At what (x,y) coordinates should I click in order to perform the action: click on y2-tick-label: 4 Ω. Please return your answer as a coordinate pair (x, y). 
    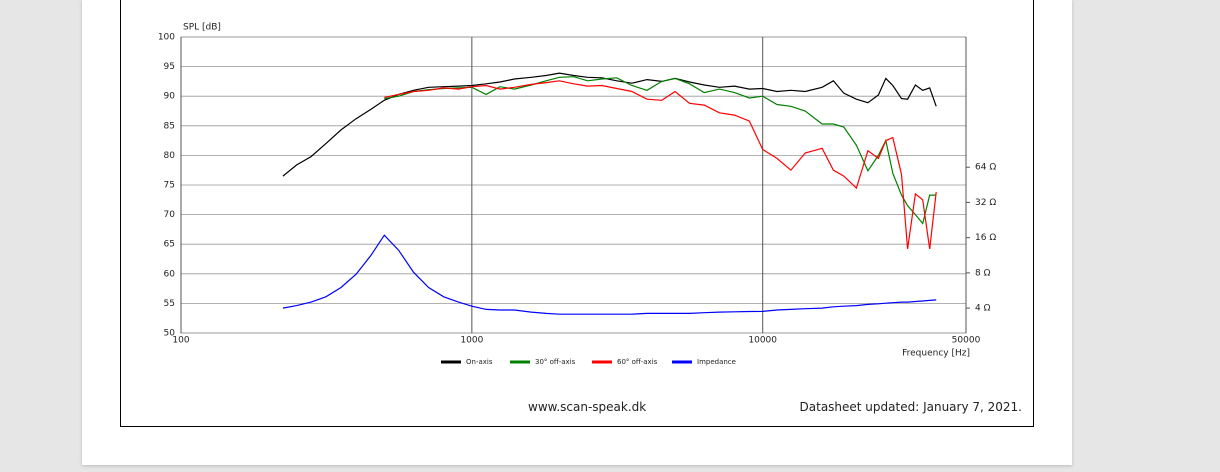
    Looking at the image, I should click on (983, 309).